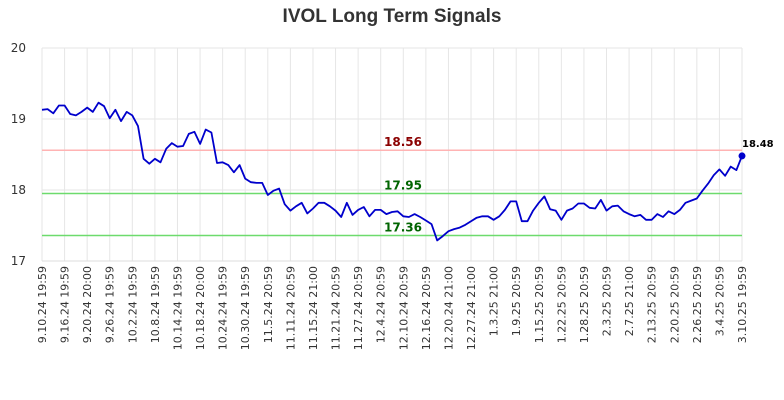 The width and height of the screenshot is (784, 400). I want to click on x-tick-label: 9.26.24 19:59, so click(110, 304).